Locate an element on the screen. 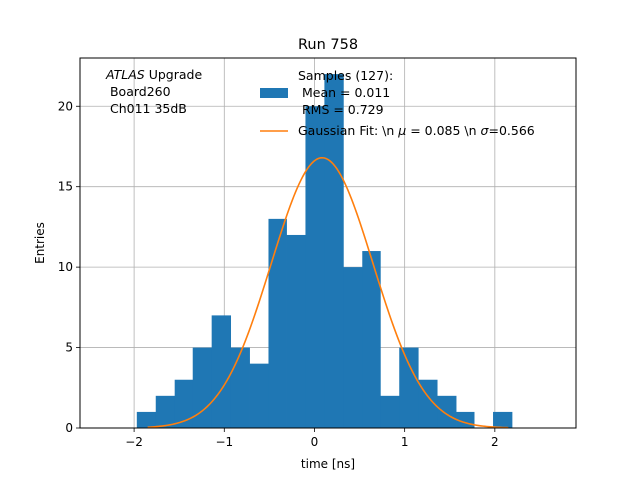 This screenshot has height=480, width=640. legend-fit-sigma: σ is located at coordinates (485, 130).